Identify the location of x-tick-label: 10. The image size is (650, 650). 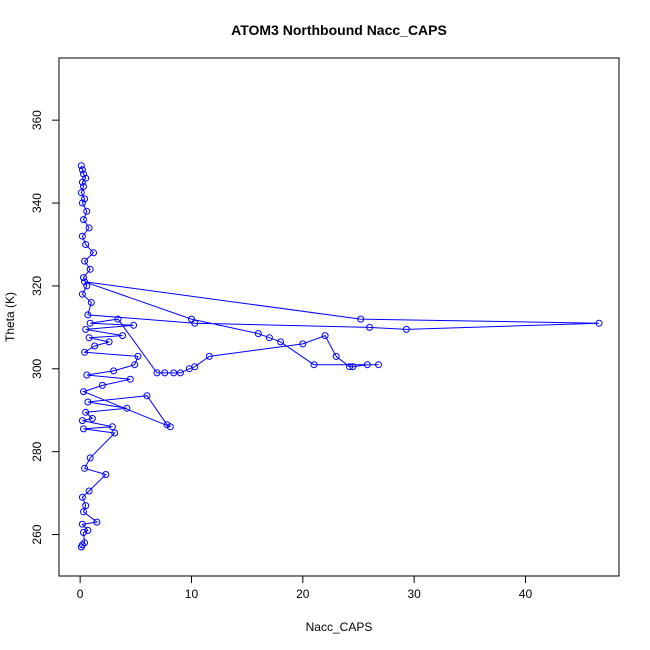
(192, 594).